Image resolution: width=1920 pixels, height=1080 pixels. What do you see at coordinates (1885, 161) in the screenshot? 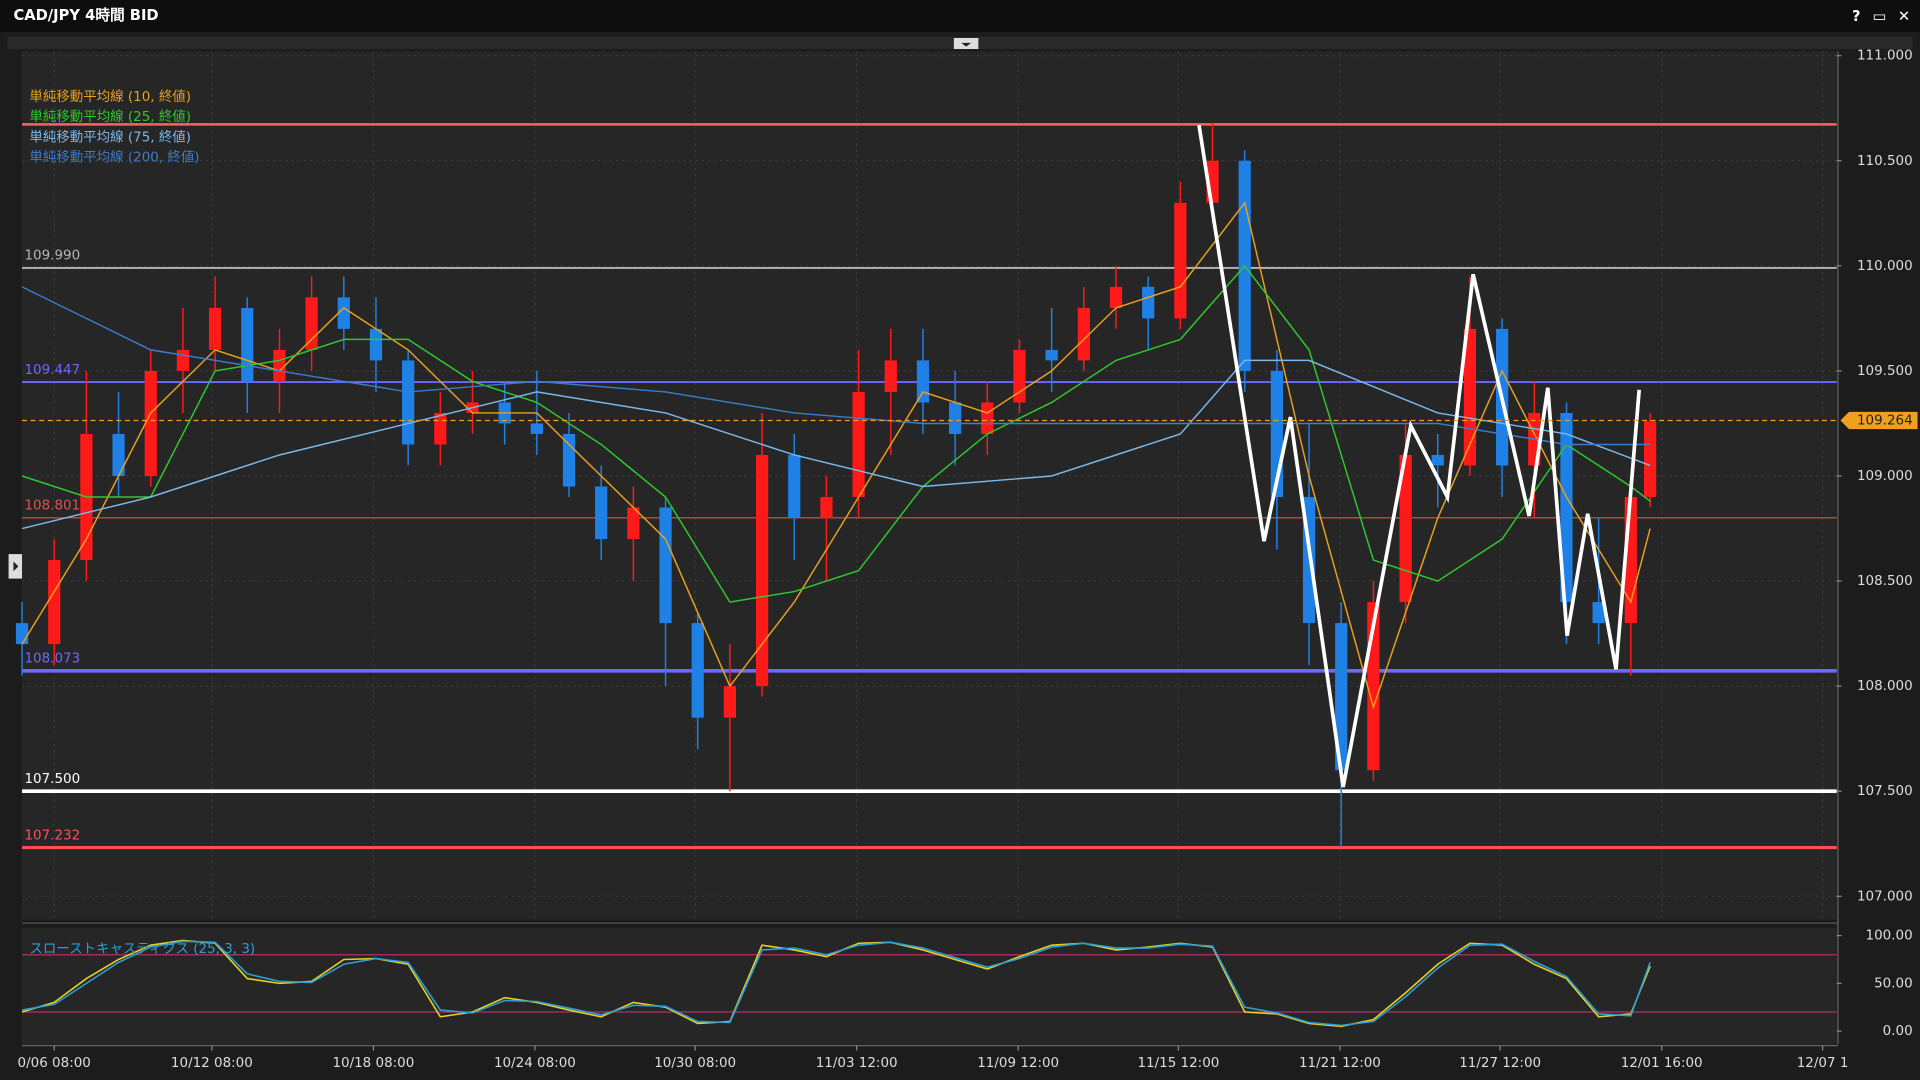
I see `y-tick-label: 110.500` at bounding box center [1885, 161].